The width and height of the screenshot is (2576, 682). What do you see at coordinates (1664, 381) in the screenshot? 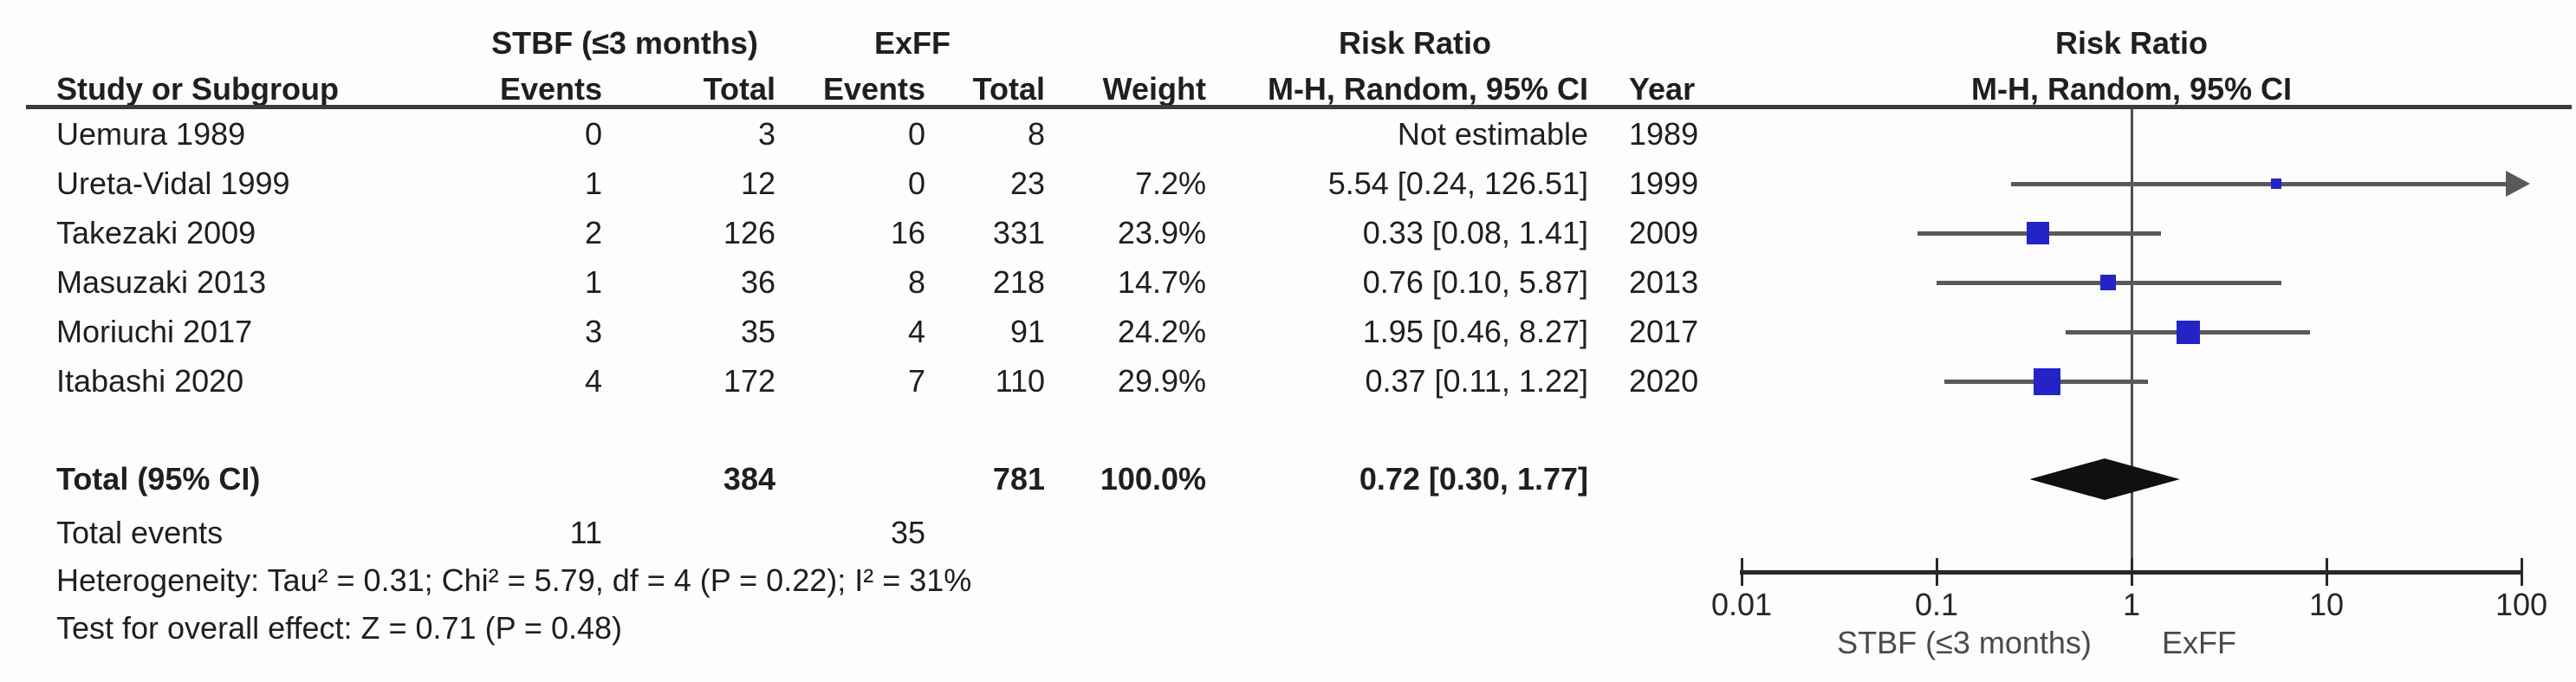
I see `year-value: 2020` at bounding box center [1664, 381].